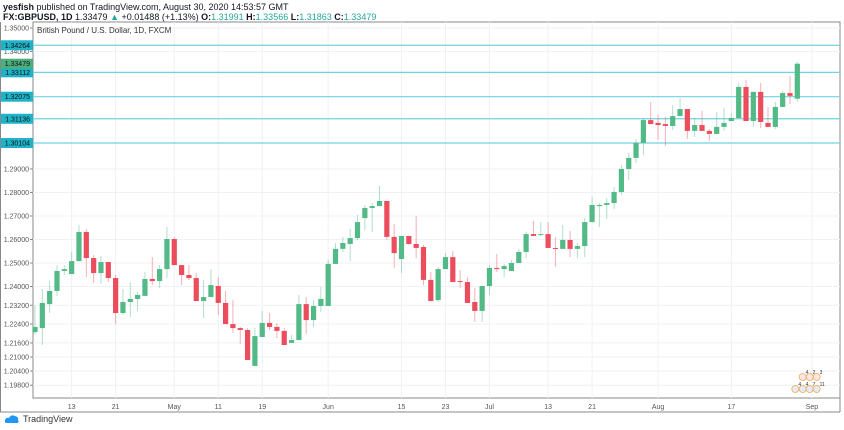 This screenshot has width=844, height=430. What do you see at coordinates (19, 7) in the screenshot?
I see `author-name: yesfish` at bounding box center [19, 7].